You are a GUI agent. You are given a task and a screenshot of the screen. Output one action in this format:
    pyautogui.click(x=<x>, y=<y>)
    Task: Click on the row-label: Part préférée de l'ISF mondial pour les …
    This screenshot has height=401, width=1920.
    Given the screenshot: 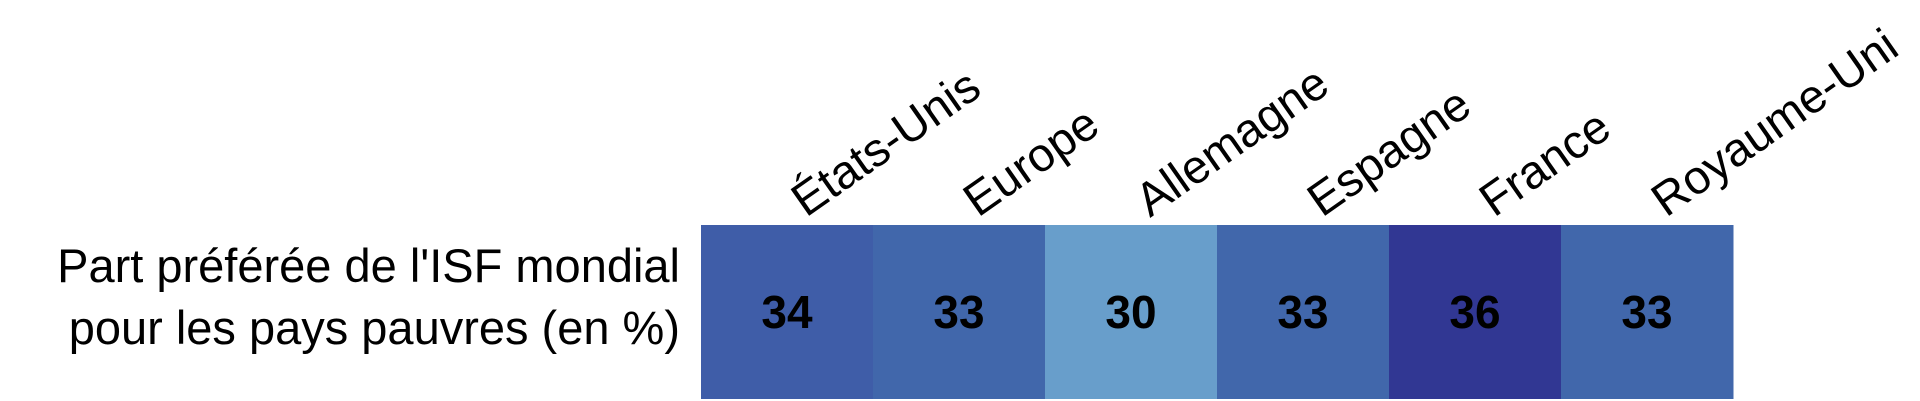 What is the action you would take?
    pyautogui.click(x=368, y=296)
    